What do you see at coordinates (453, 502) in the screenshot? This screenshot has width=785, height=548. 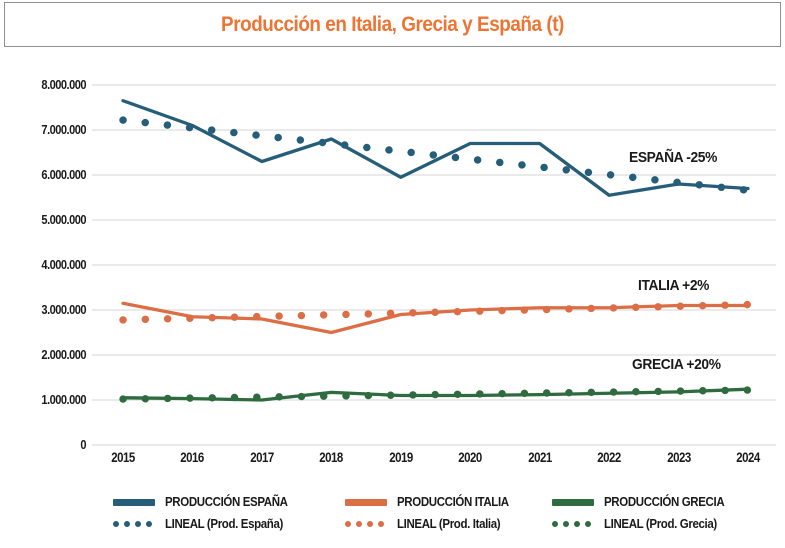 I see `legend-label: PRODUCCIÓN ITALIA` at bounding box center [453, 502].